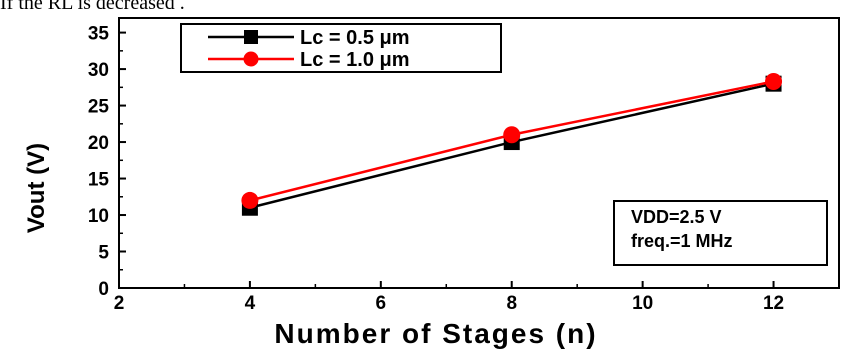  I want to click on y-tick-label: 10, so click(98, 216).